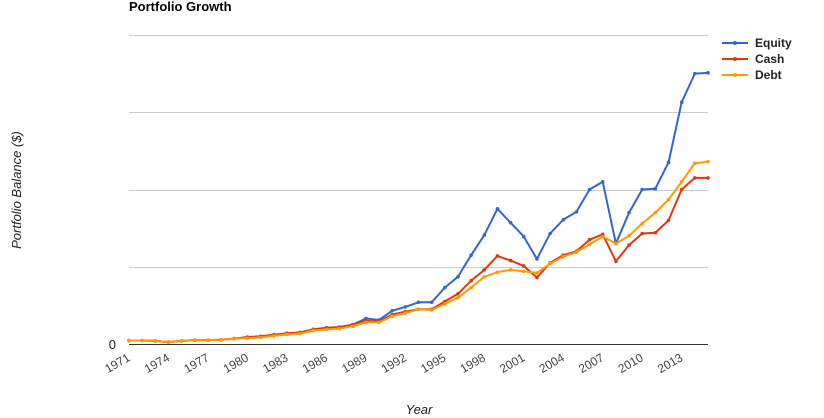 The height and width of the screenshot is (418, 824). What do you see at coordinates (117, 363) in the screenshot?
I see `x-tick-label: 1971` at bounding box center [117, 363].